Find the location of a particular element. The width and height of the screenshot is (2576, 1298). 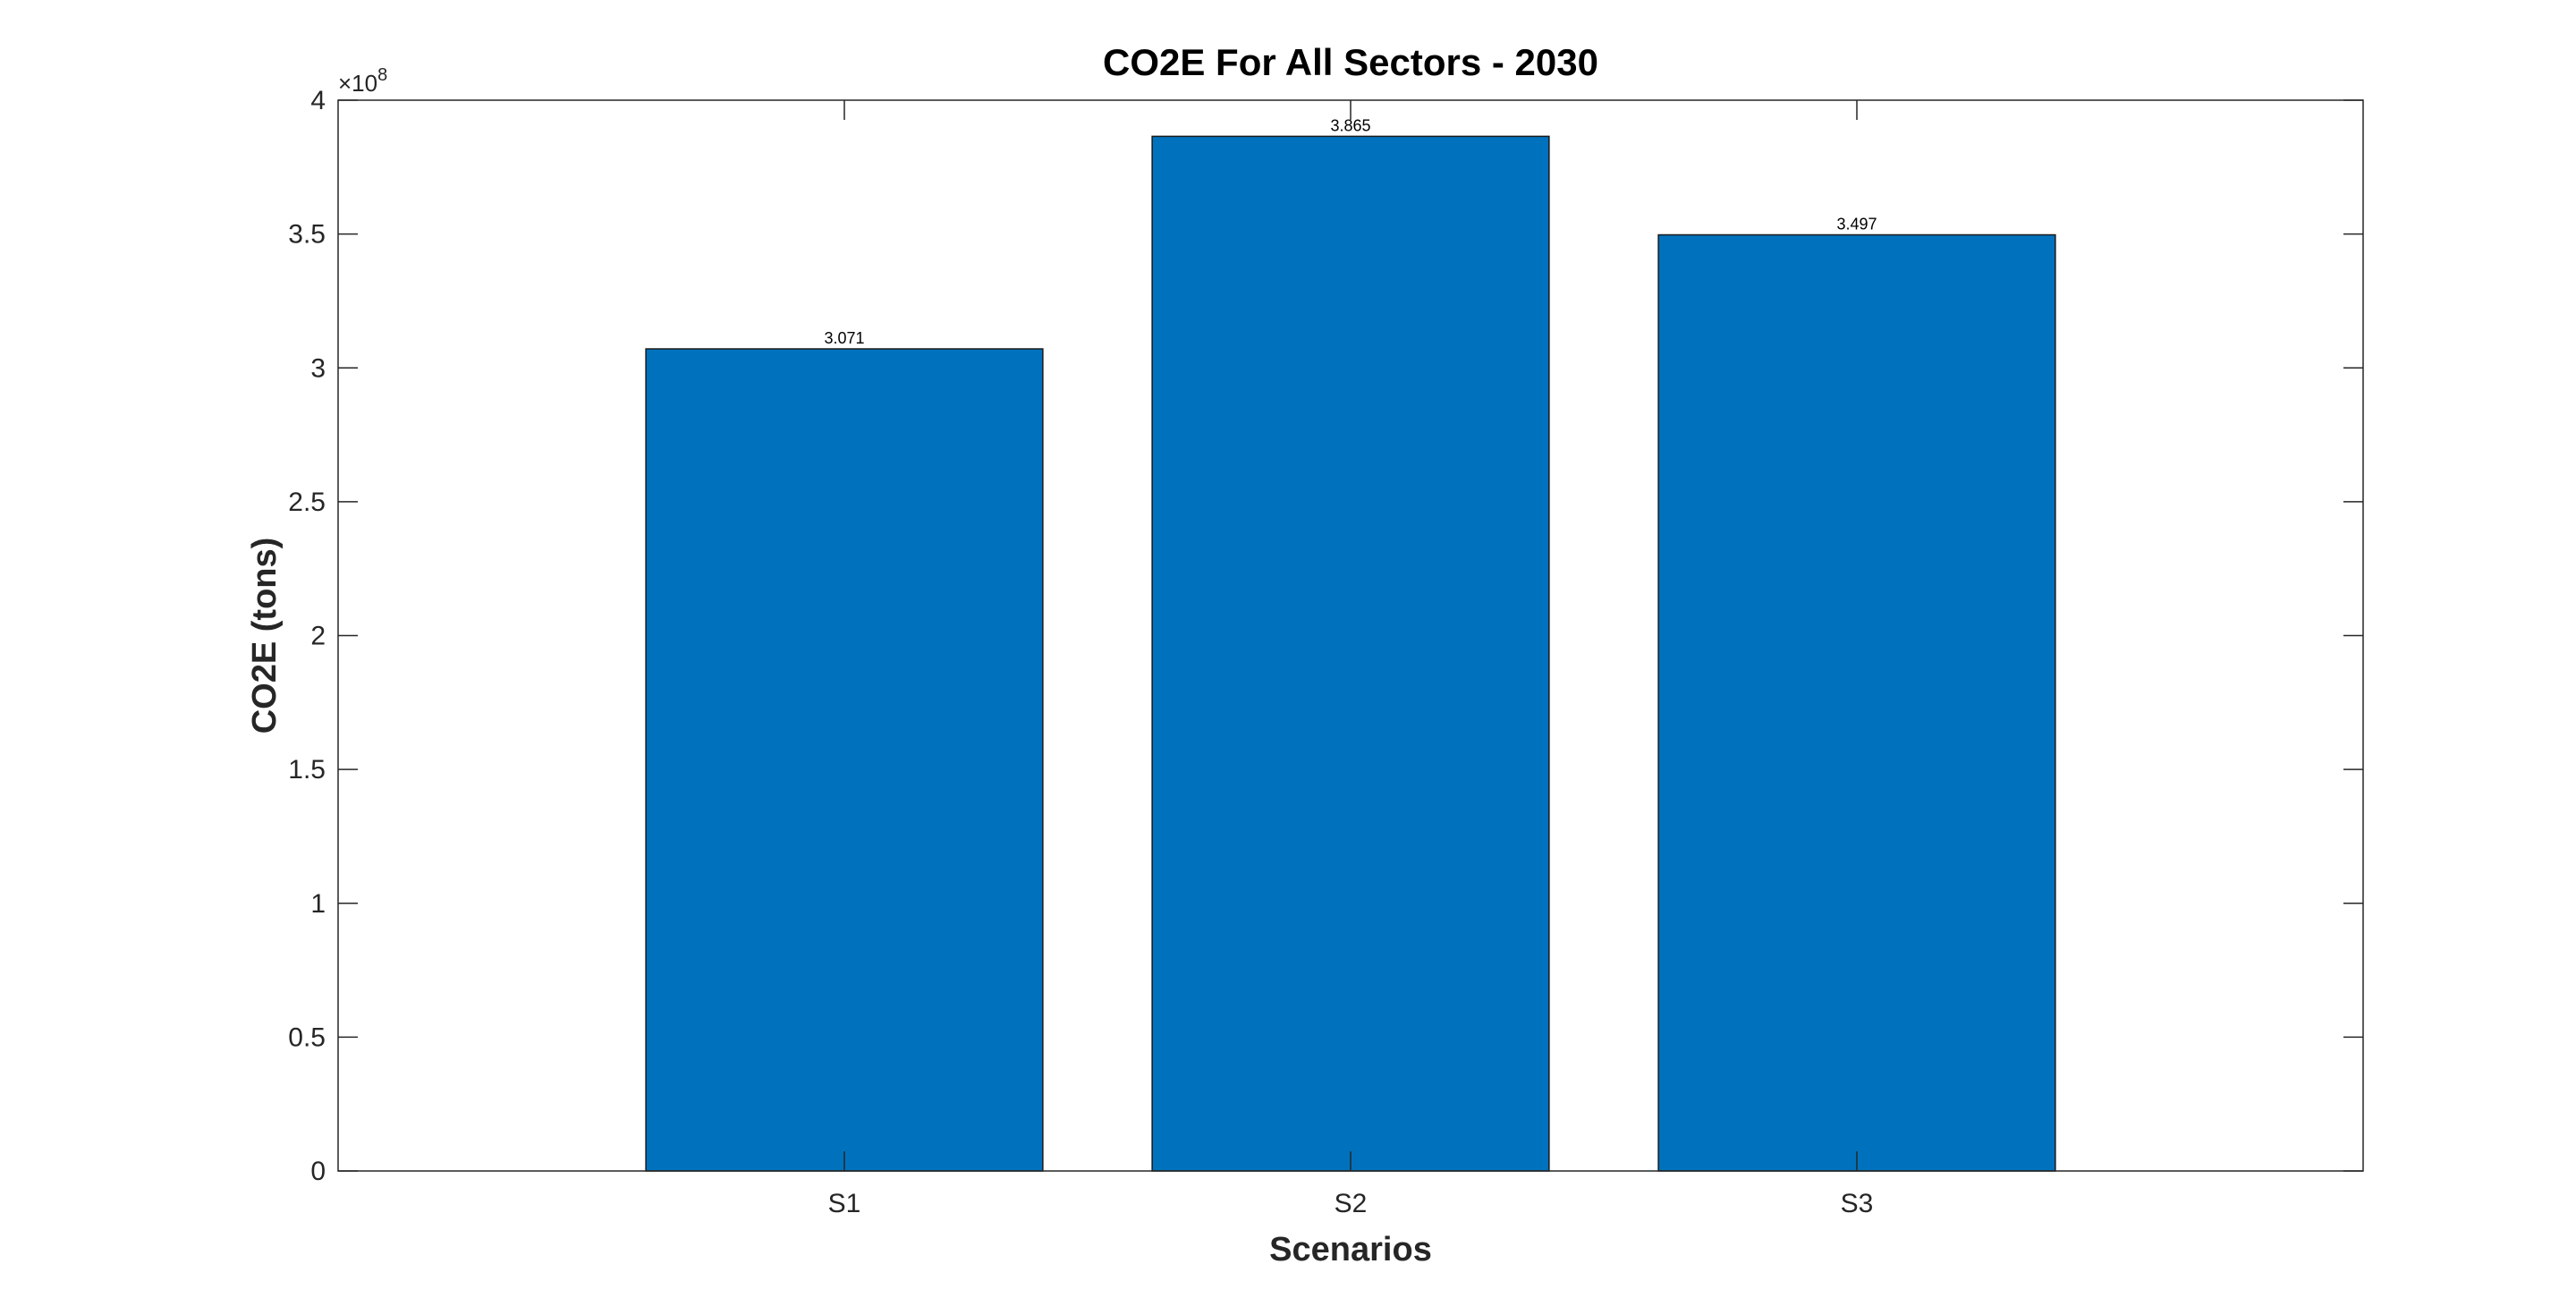

chart-title: CO2E For All Sectors - 2030 is located at coordinates (1350, 62).